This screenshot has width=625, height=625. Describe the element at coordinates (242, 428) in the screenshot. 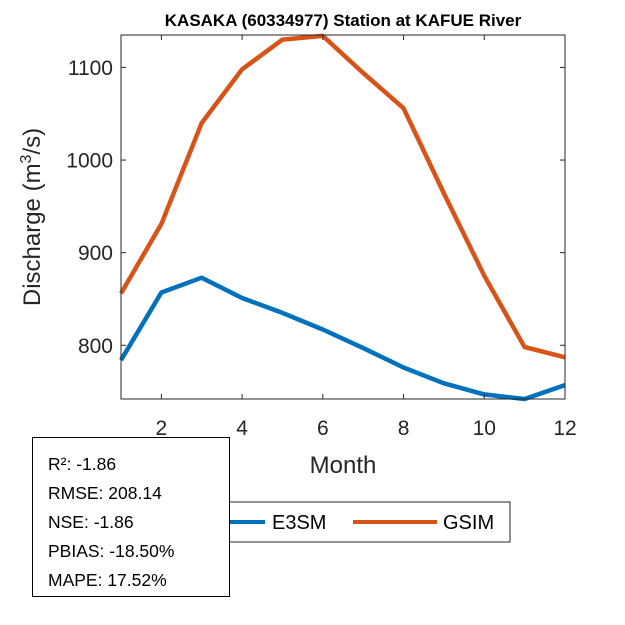

I see `x-tick-label: 4` at that location.